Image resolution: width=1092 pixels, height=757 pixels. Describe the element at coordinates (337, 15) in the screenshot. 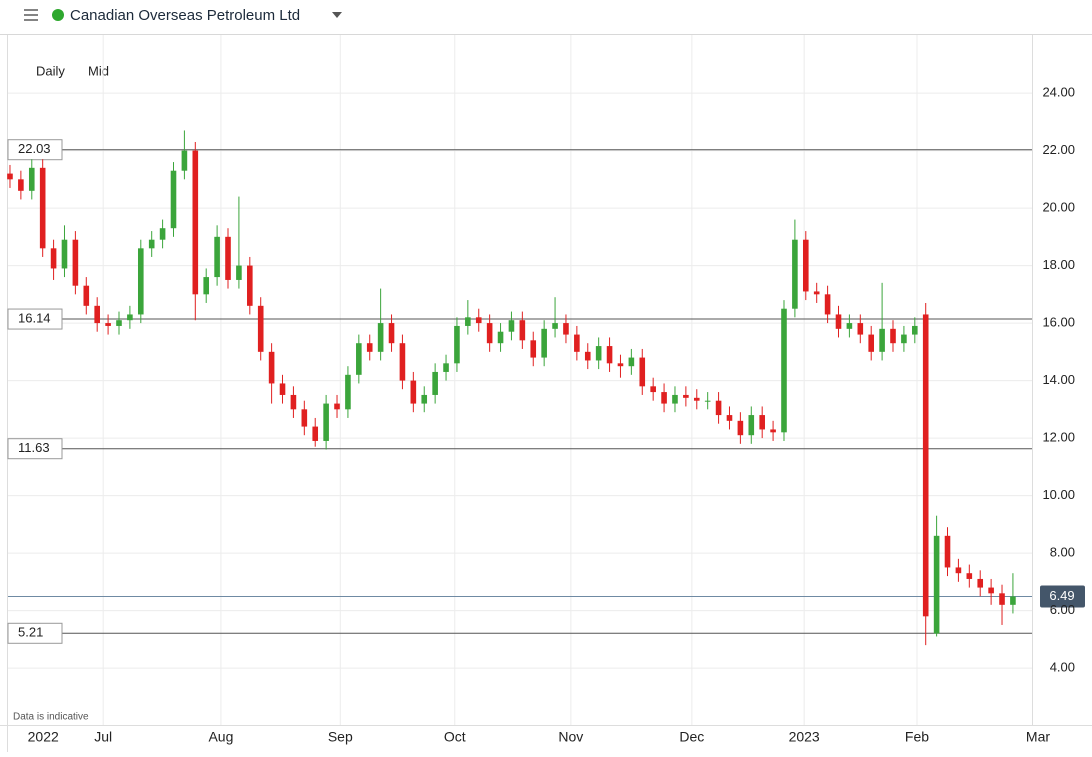

I see `dropdown-caret` at that location.